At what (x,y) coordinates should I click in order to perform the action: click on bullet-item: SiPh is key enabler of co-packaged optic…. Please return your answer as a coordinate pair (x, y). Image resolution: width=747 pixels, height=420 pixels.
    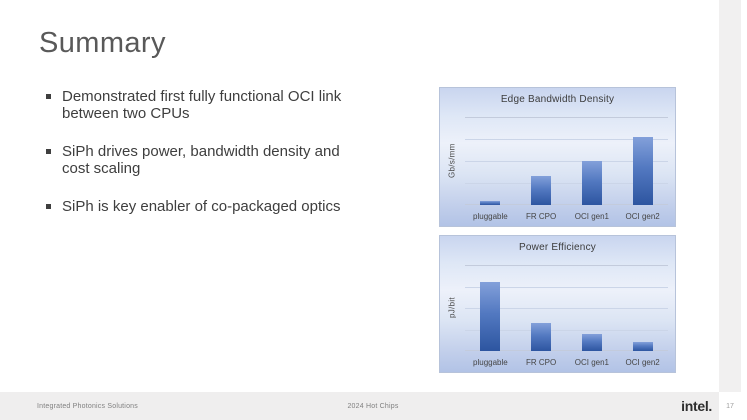
    Looking at the image, I should click on (246, 206).